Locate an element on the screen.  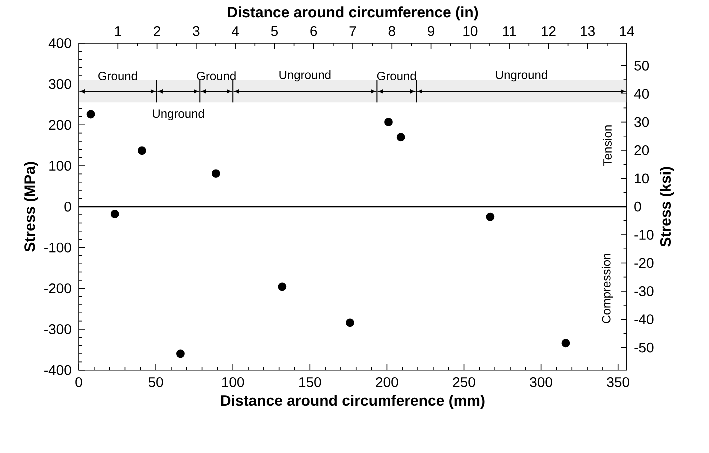
y-tick-label: -400 is located at coordinates (58, 370).